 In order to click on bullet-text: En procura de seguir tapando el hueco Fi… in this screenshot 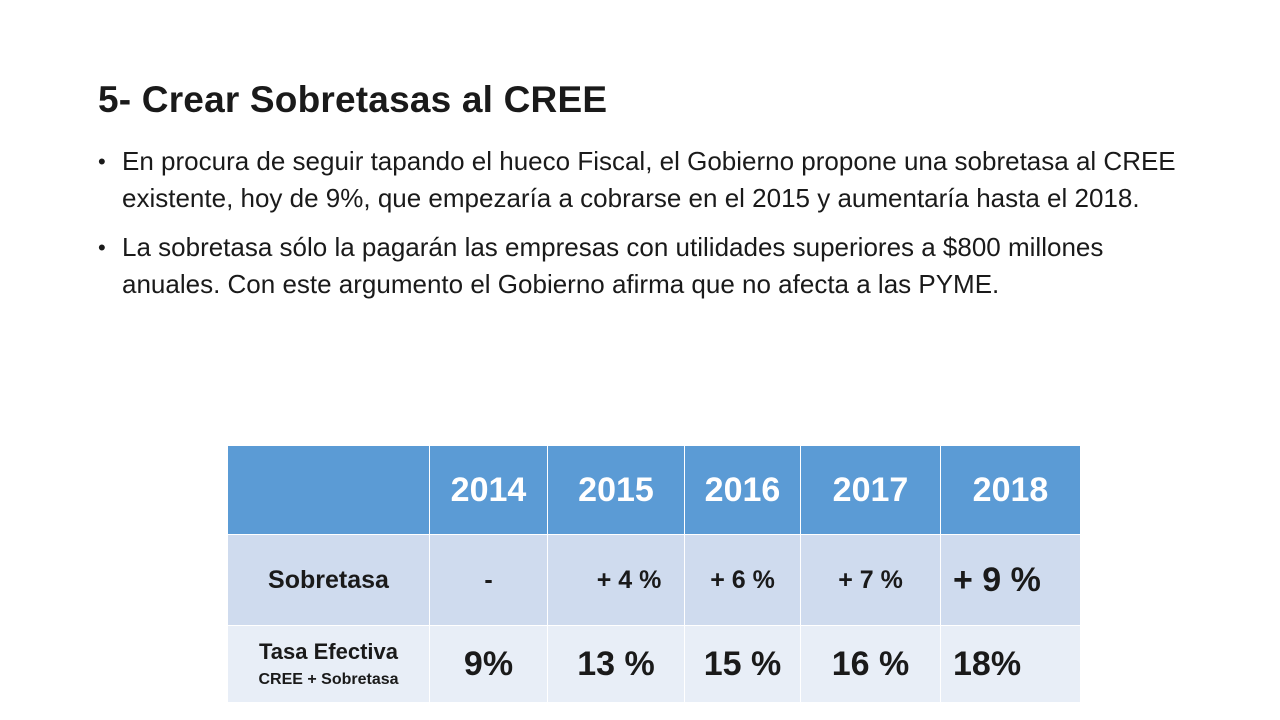, I will do `click(649, 179)`.